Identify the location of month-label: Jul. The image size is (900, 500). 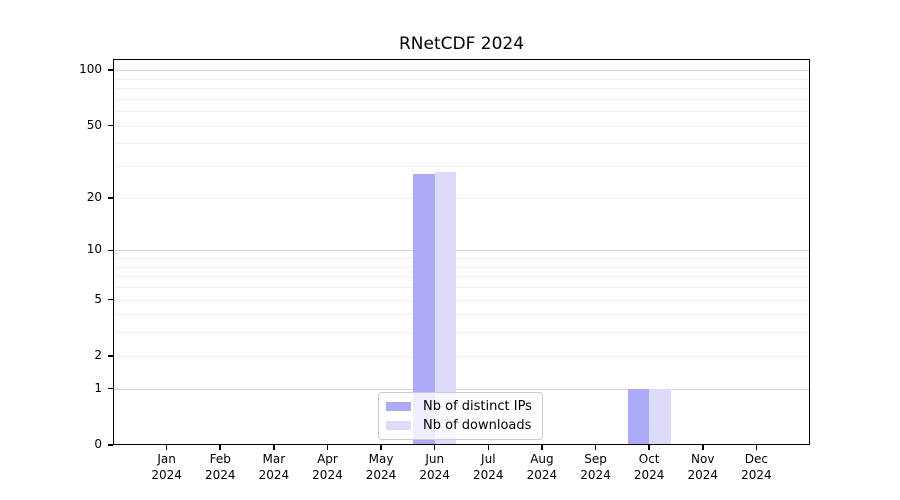
(488, 459).